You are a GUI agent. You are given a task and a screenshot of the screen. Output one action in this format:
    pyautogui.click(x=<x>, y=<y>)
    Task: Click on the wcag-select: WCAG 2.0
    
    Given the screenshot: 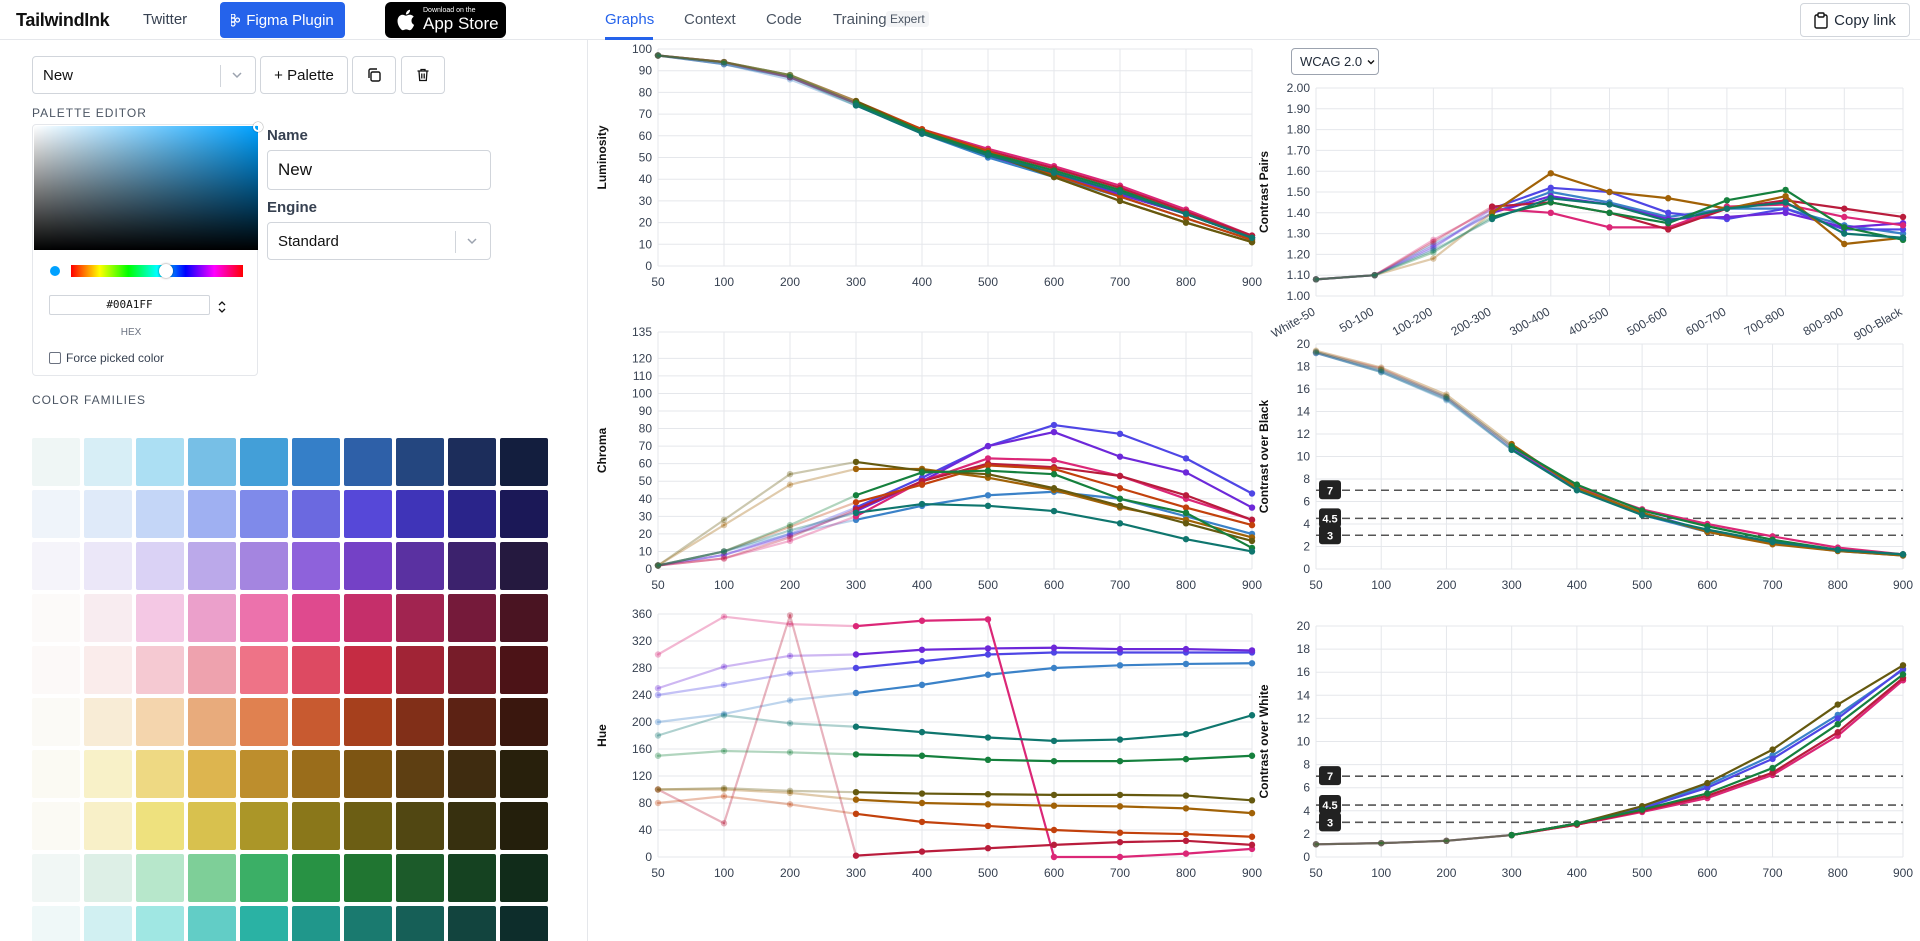 What is the action you would take?
    pyautogui.click(x=1335, y=61)
    